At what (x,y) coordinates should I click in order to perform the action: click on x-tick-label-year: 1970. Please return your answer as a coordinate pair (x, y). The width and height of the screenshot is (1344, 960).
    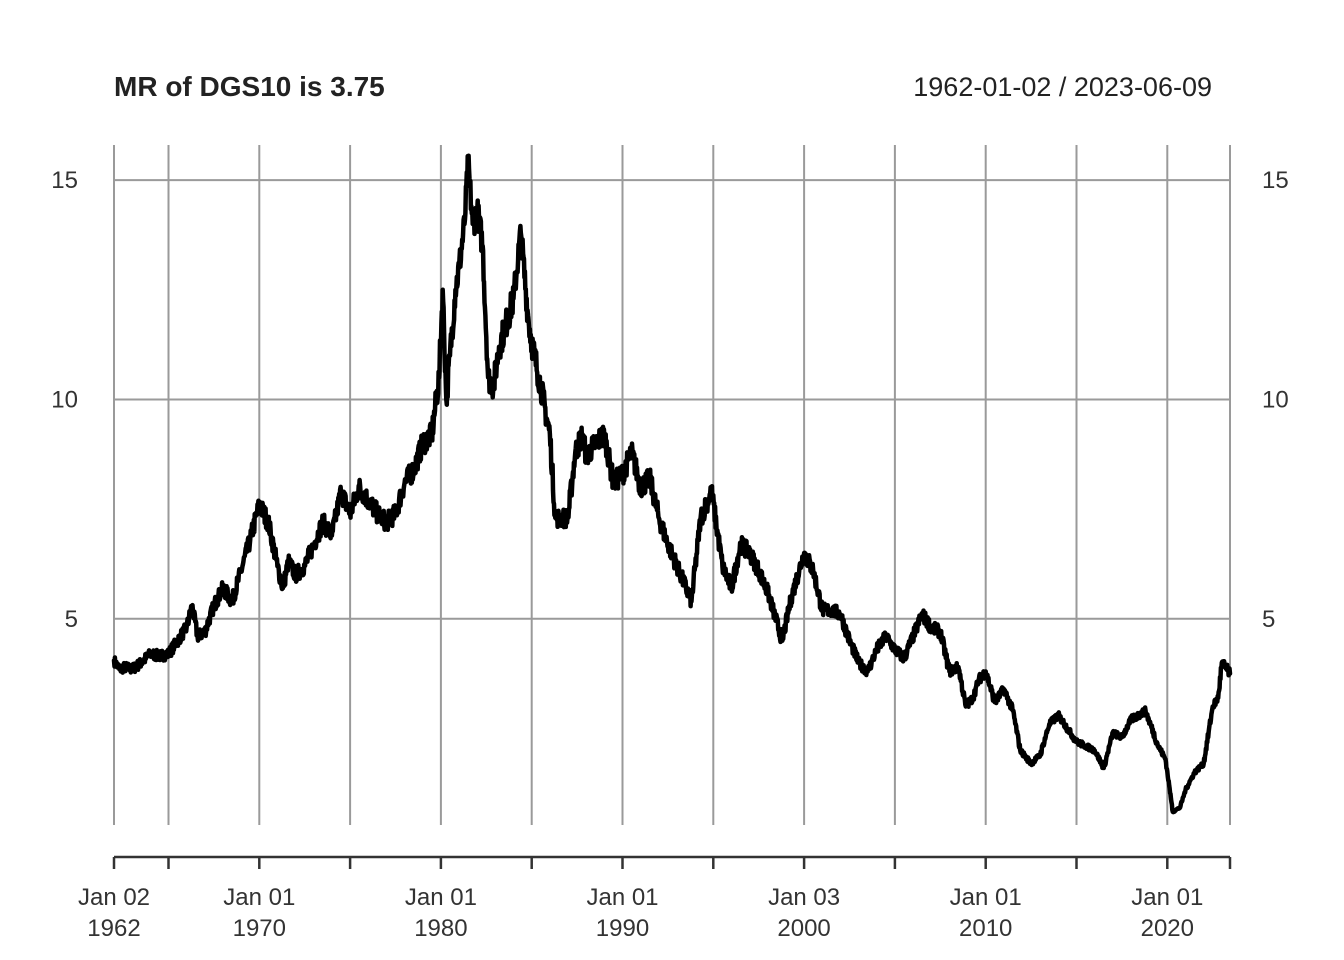
    Looking at the image, I should click on (259, 928).